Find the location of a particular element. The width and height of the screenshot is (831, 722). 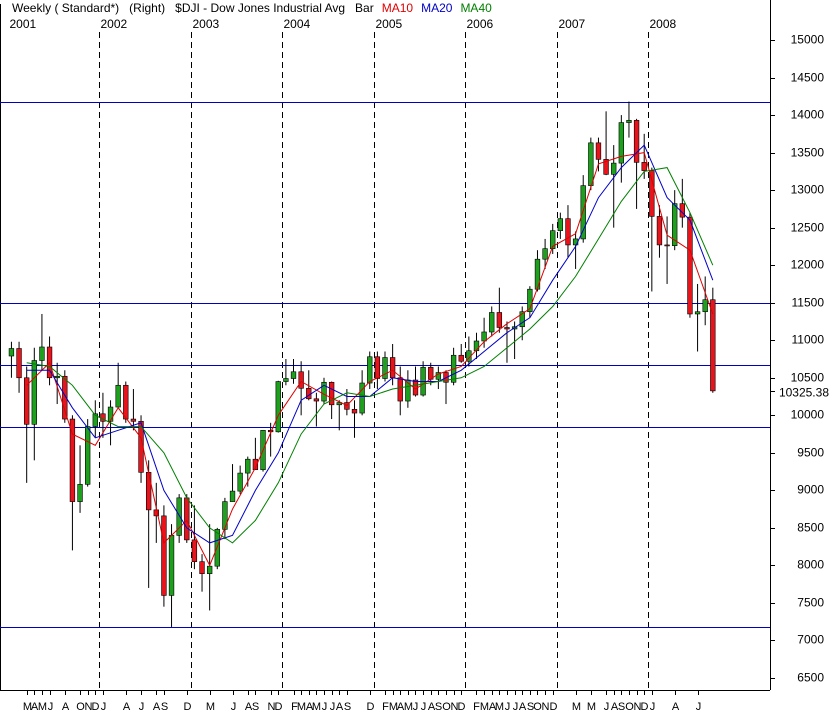

year-label: 2004 is located at coordinates (297, 24).